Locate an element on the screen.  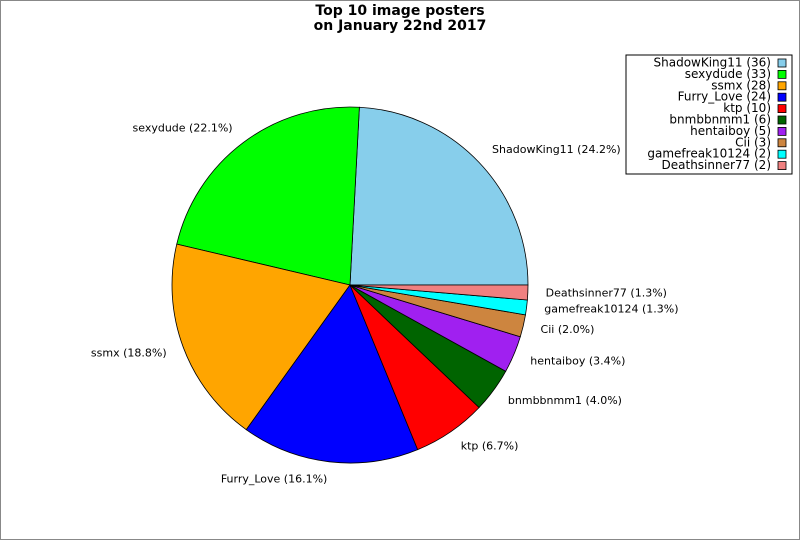
slice-label: ktp (6.7%) is located at coordinates (490, 446).